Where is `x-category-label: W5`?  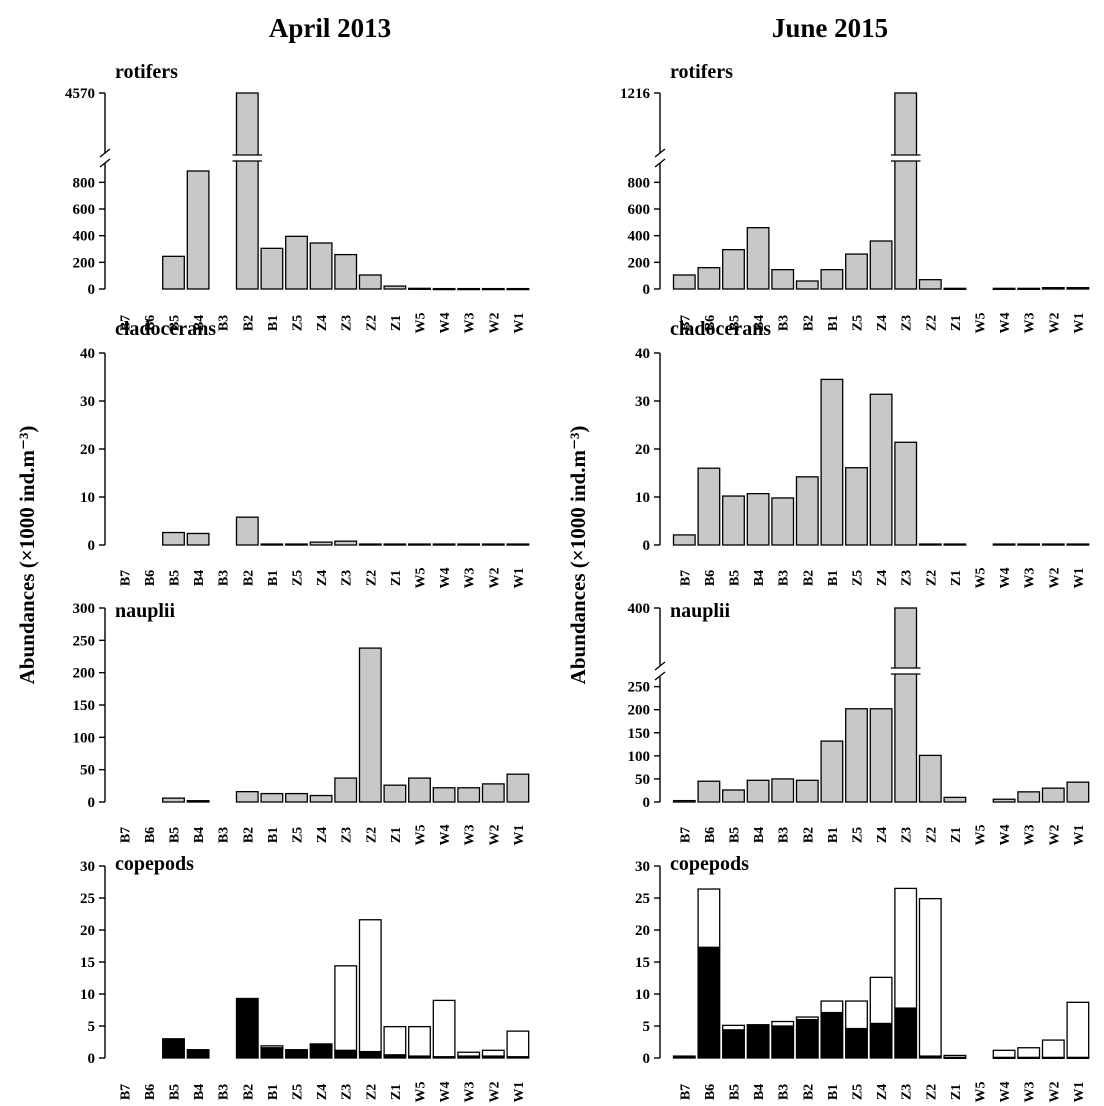
x-category-label: W5 is located at coordinates (981, 323).